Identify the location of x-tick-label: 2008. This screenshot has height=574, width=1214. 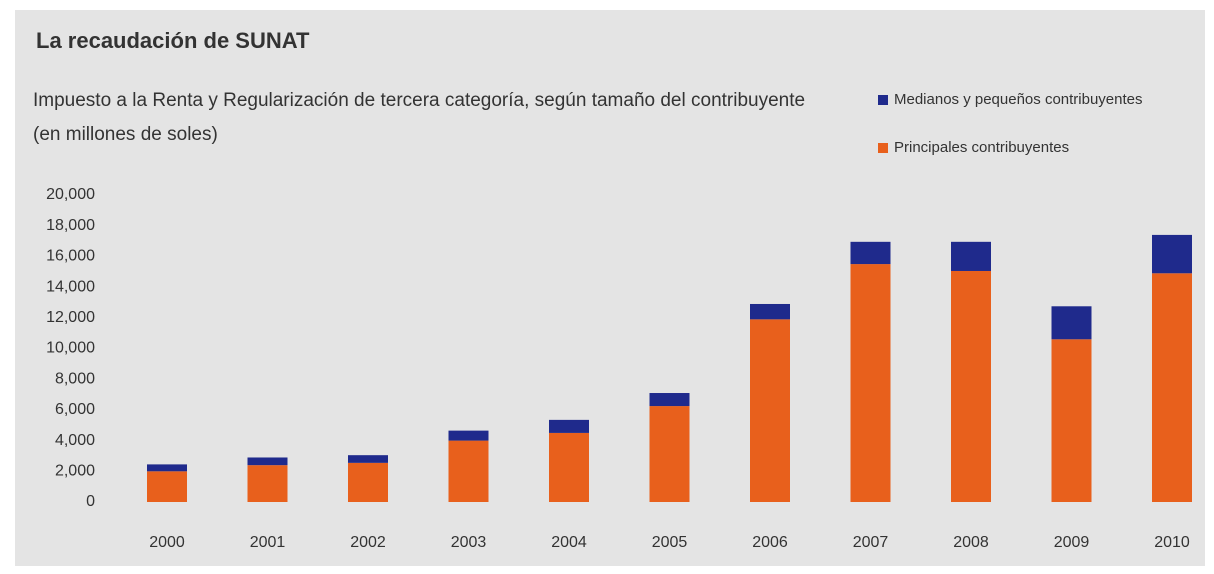
(971, 542).